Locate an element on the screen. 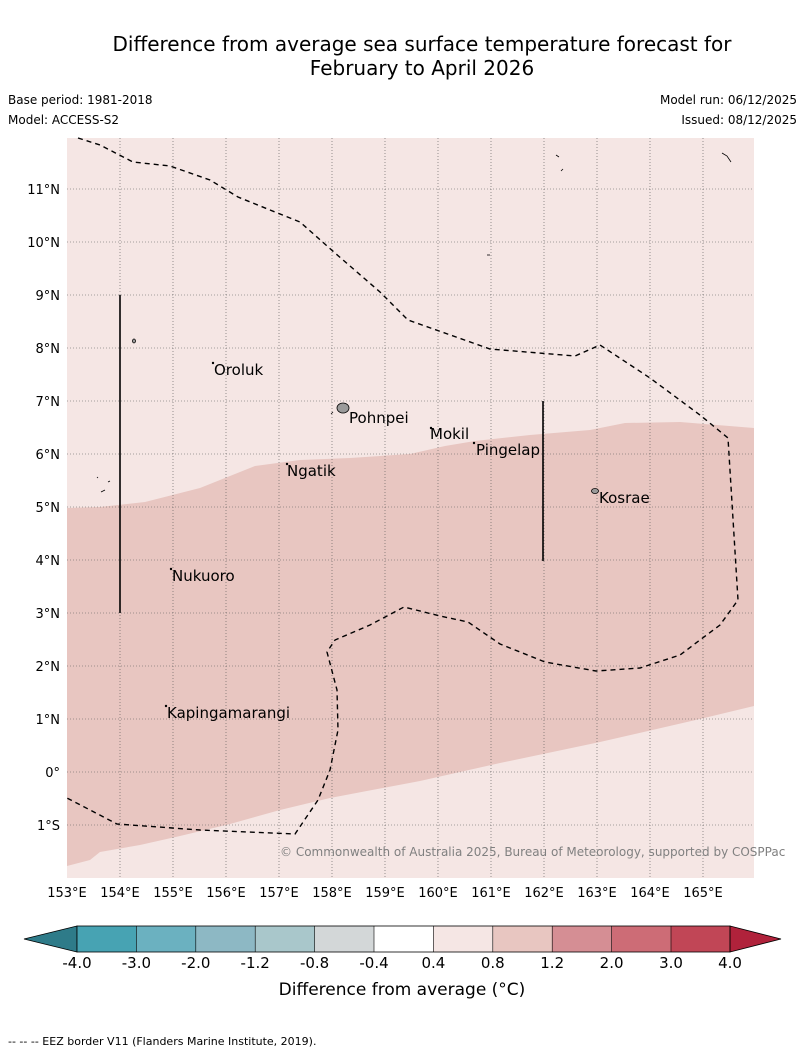 This screenshot has width=804, height=1058. lat-tick-1n: 1°N is located at coordinates (48, 720).